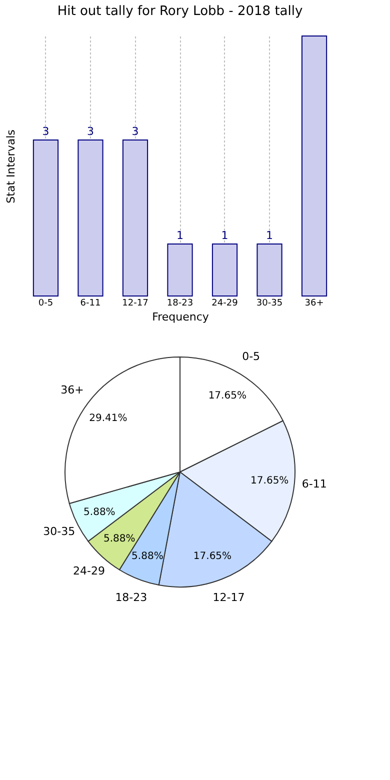 This screenshot has width=390, height=780. What do you see at coordinates (108, 418) in the screenshot?
I see `data-label: 29.41%` at bounding box center [108, 418].